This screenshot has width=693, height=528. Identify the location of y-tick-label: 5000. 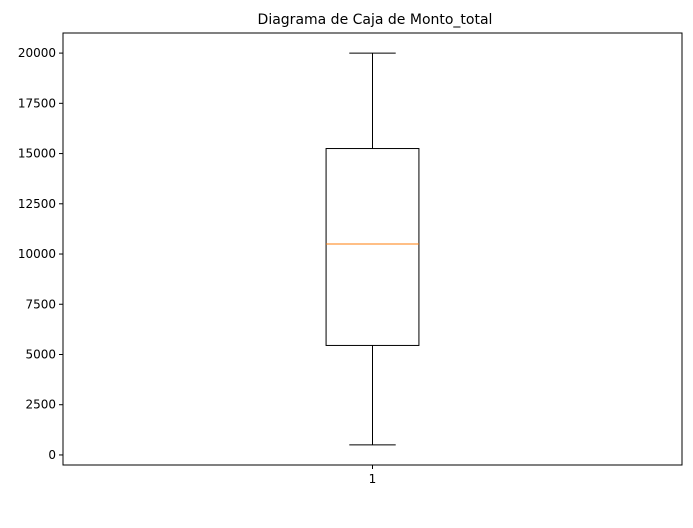
(40, 354).